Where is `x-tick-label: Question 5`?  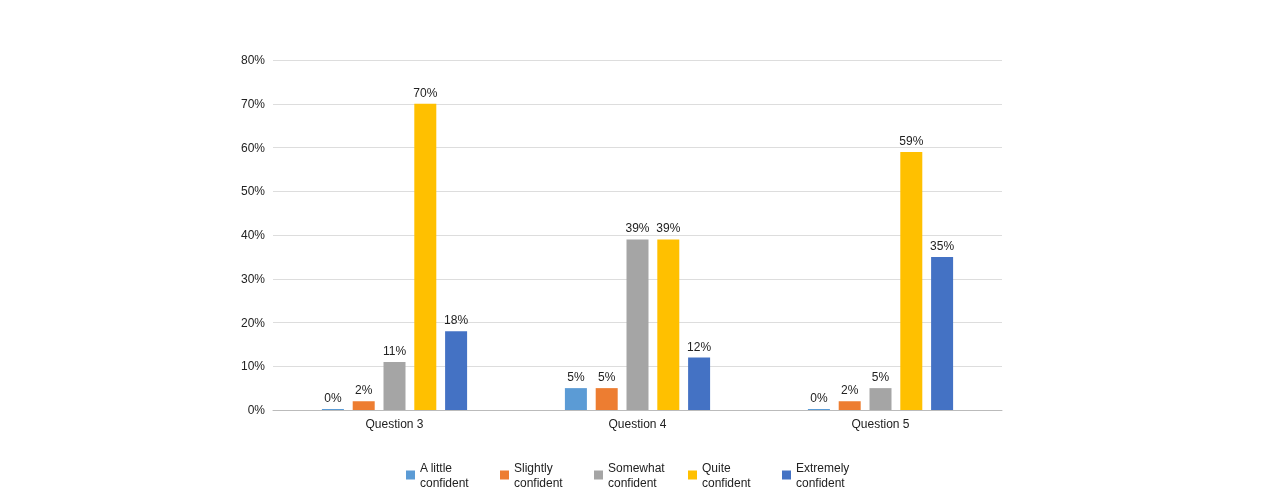
x-tick-label: Question 5 is located at coordinates (880, 424).